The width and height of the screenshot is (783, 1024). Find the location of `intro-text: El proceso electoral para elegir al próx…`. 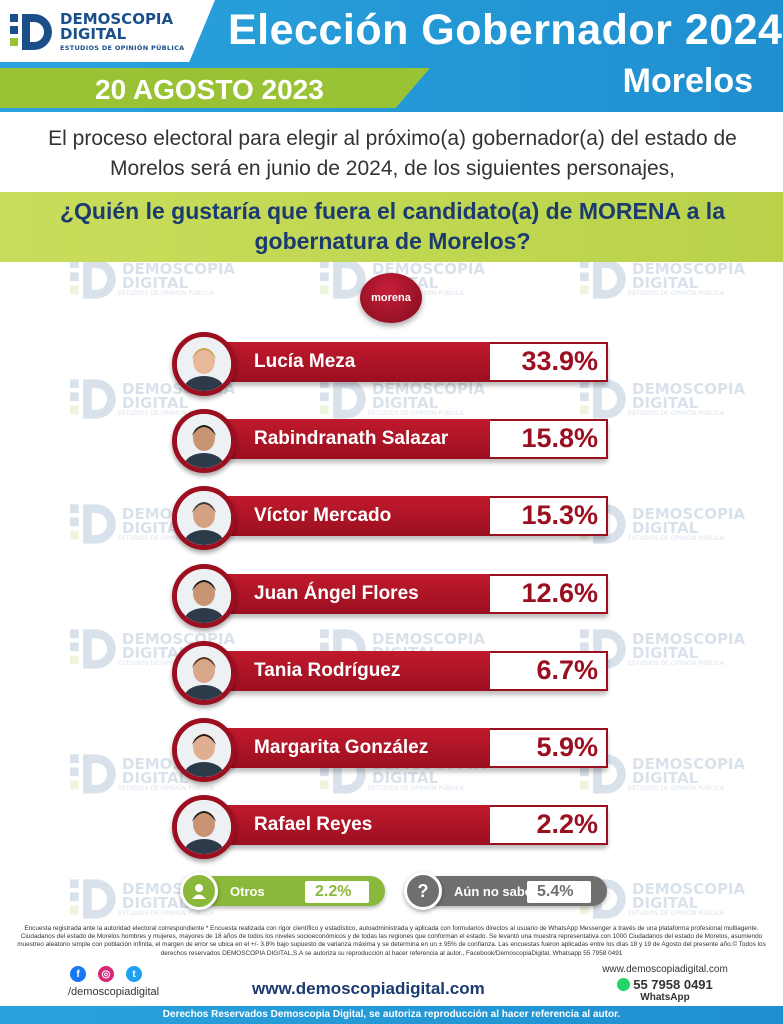

intro-text: El proceso electoral para elegir al próx… is located at coordinates (392, 153).